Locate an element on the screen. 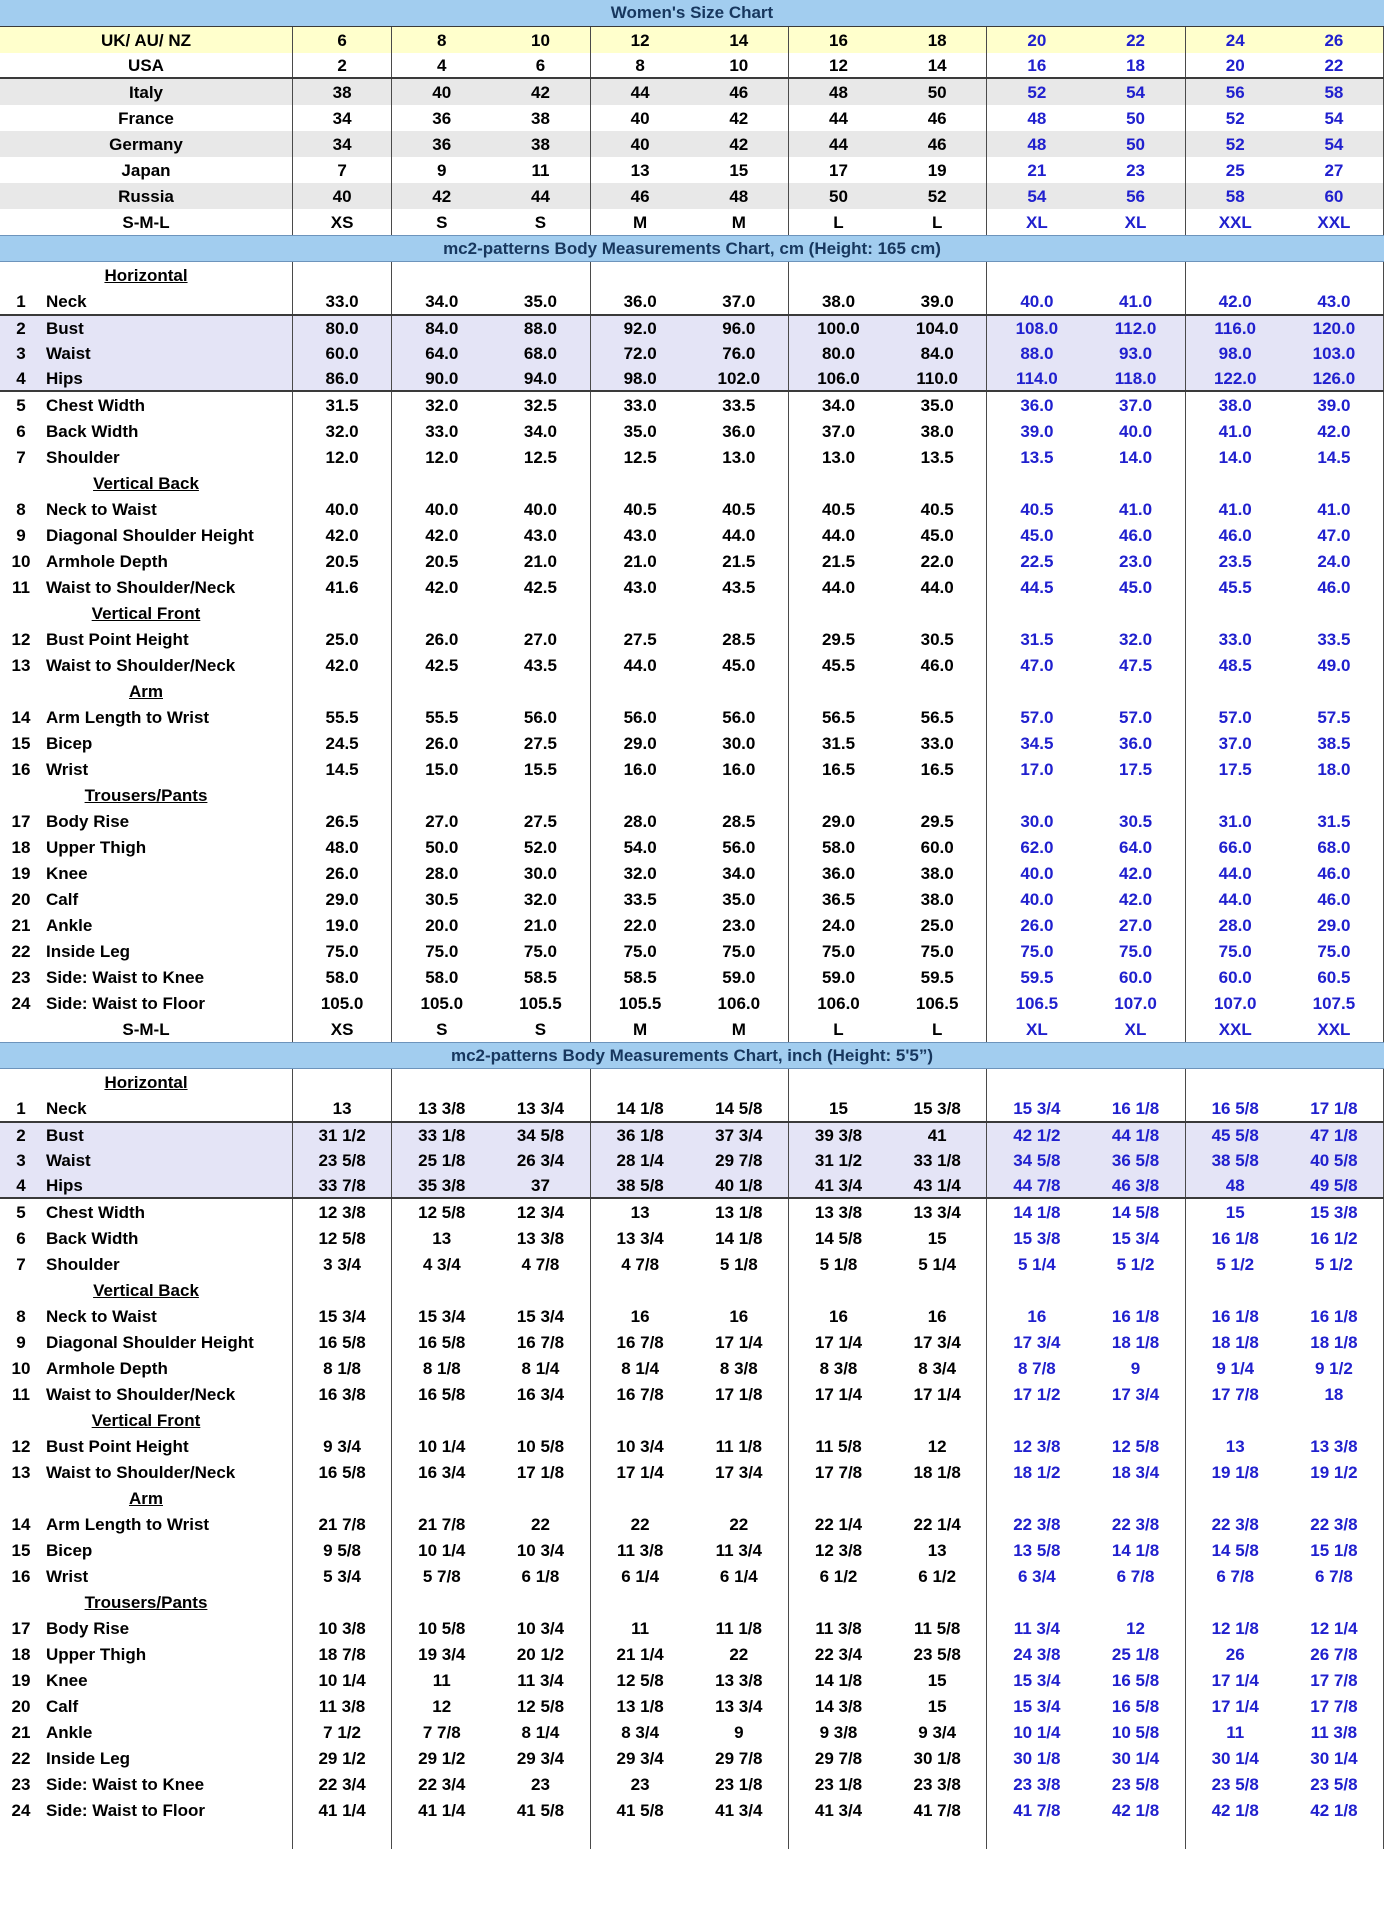  size-value-cell: 22 3/8 is located at coordinates (1235, 1524).